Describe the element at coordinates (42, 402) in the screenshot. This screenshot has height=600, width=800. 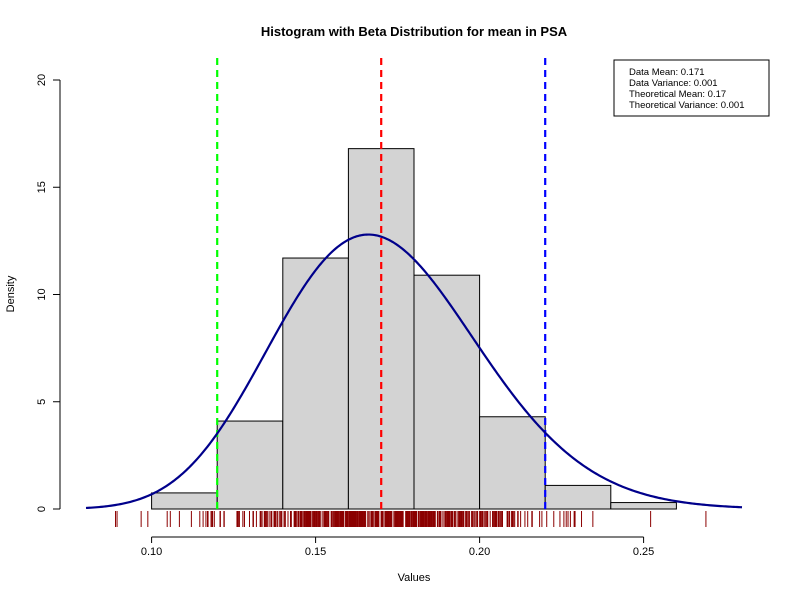
I see `y-tick-label: 5` at that location.